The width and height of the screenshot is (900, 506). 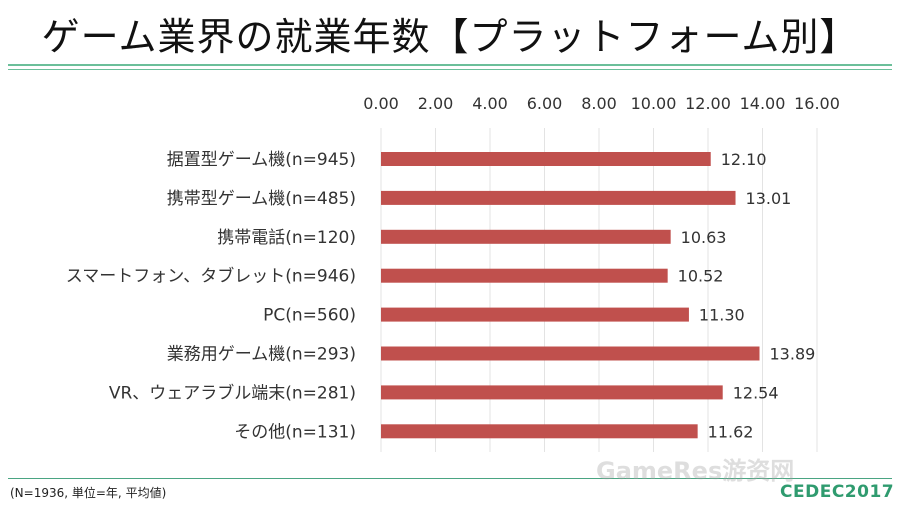 What do you see at coordinates (817, 103) in the screenshot?
I see `tick-label: 16.00` at bounding box center [817, 103].